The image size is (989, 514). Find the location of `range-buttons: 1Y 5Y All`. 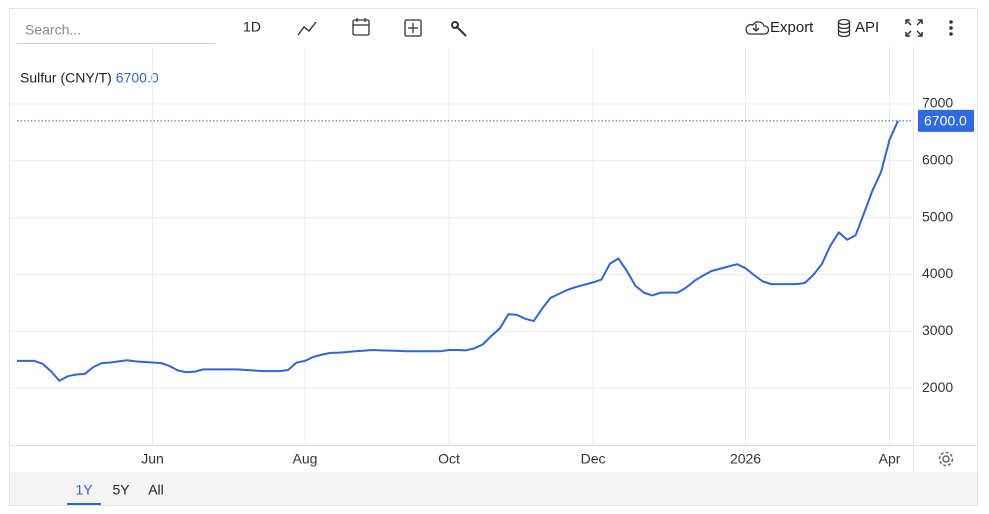

range-buttons: 1Y 5Y All is located at coordinates (115, 493).